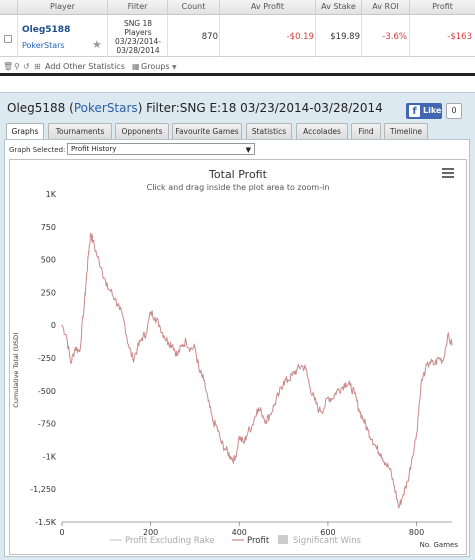 The width and height of the screenshot is (475, 560). Describe the element at coordinates (161, 149) in the screenshot. I see `graph-select-dropdown: Profit History ▼` at that location.